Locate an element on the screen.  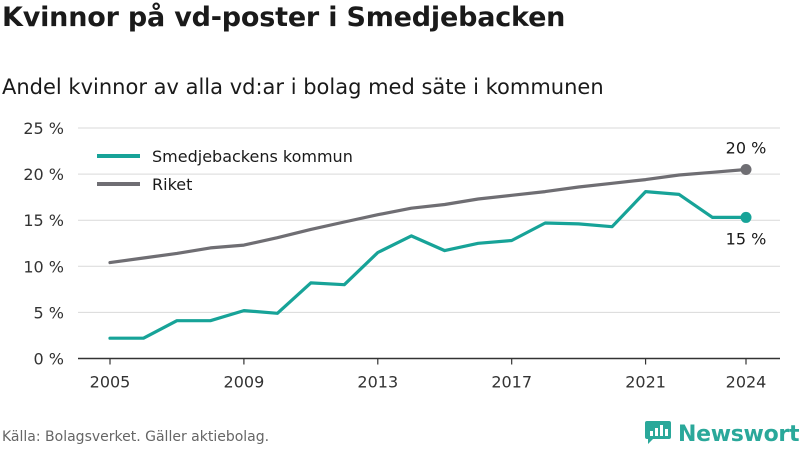
legend: Smedjebackens kommun Riket is located at coordinates (225, 170).